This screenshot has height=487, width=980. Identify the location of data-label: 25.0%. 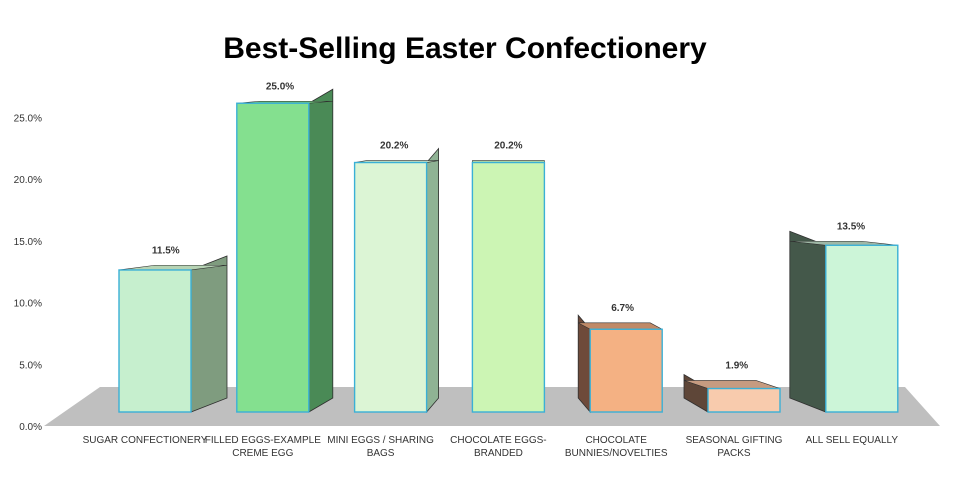
(280, 86).